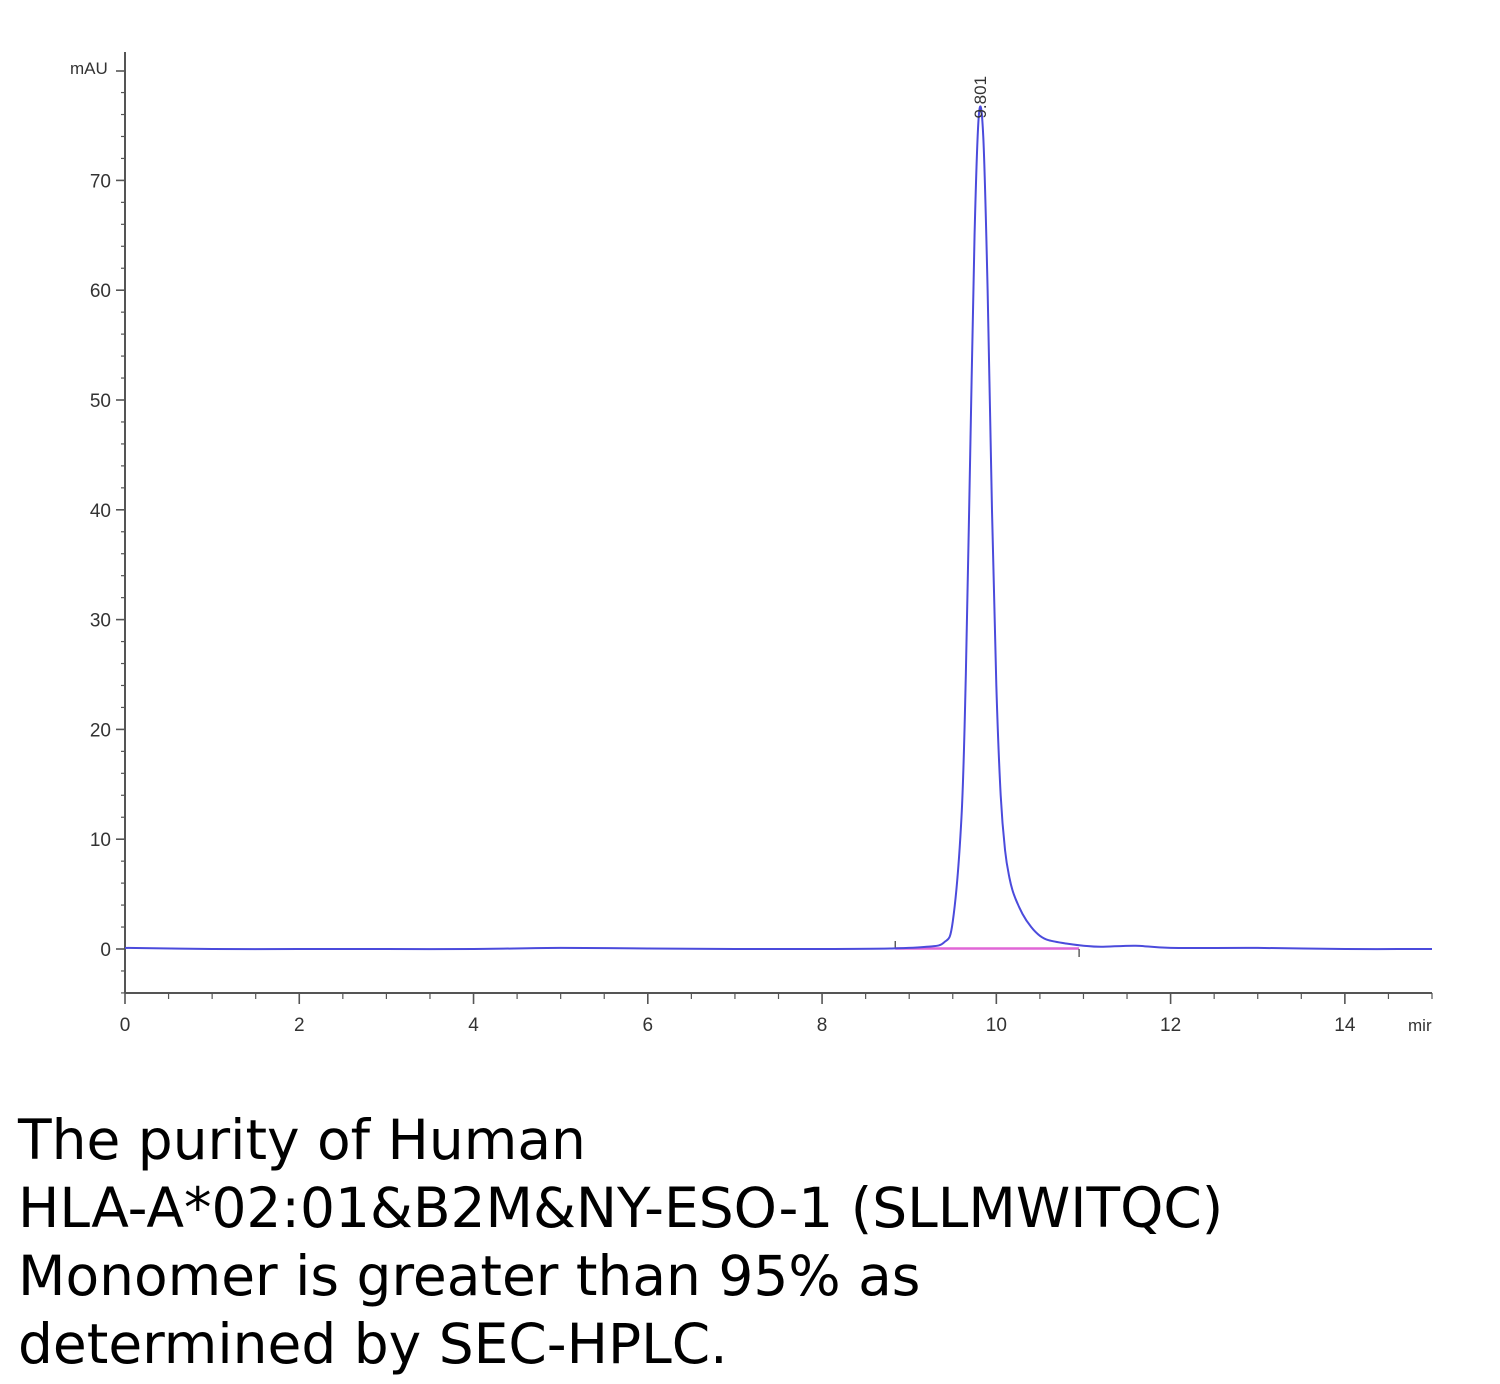 This screenshot has height=1384, width=1500. Describe the element at coordinates (1345, 1025) in the screenshot. I see `x-tick-label: 14` at that location.